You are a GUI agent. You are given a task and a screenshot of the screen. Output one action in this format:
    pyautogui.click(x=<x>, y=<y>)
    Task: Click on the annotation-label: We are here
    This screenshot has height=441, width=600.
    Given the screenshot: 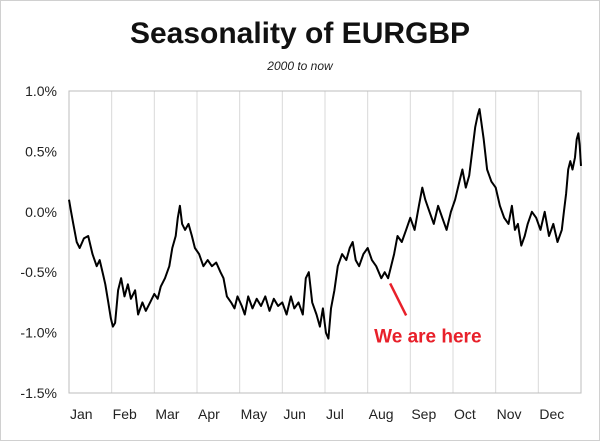 What is the action you would take?
    pyautogui.click(x=427, y=336)
    